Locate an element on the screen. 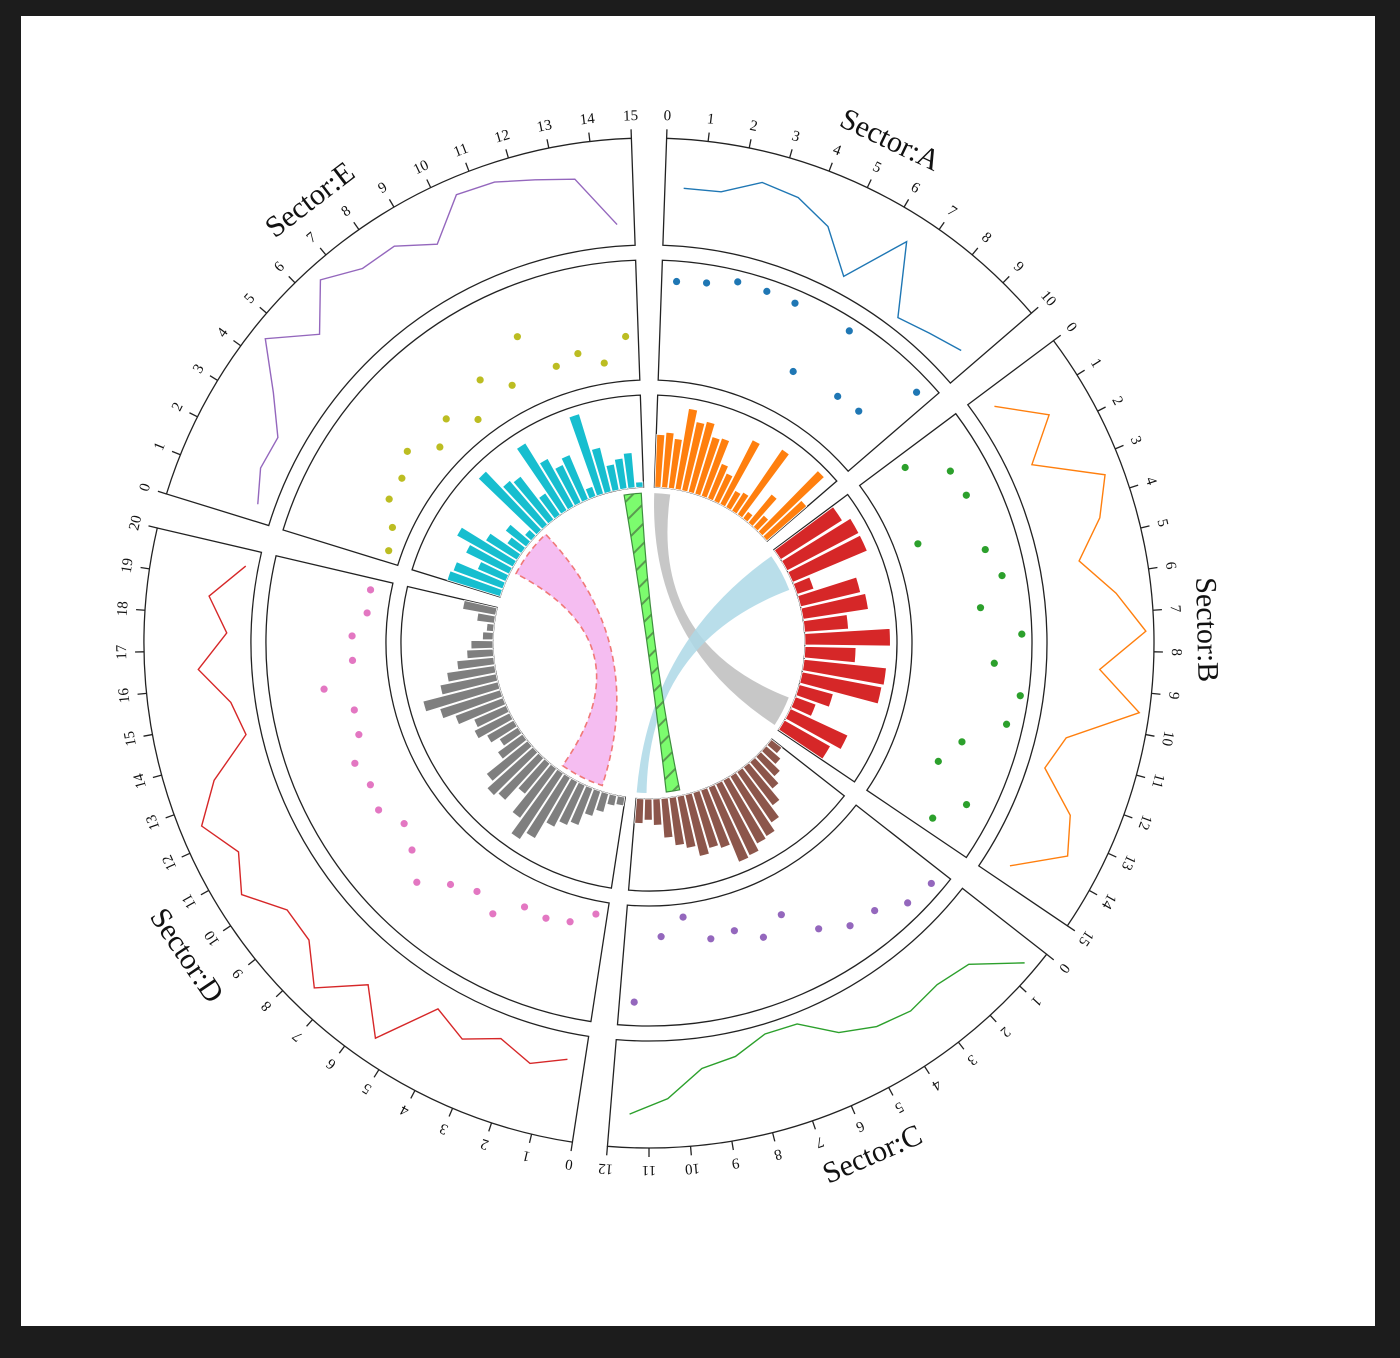  sector-d-points-track is located at coordinates (437, 788).